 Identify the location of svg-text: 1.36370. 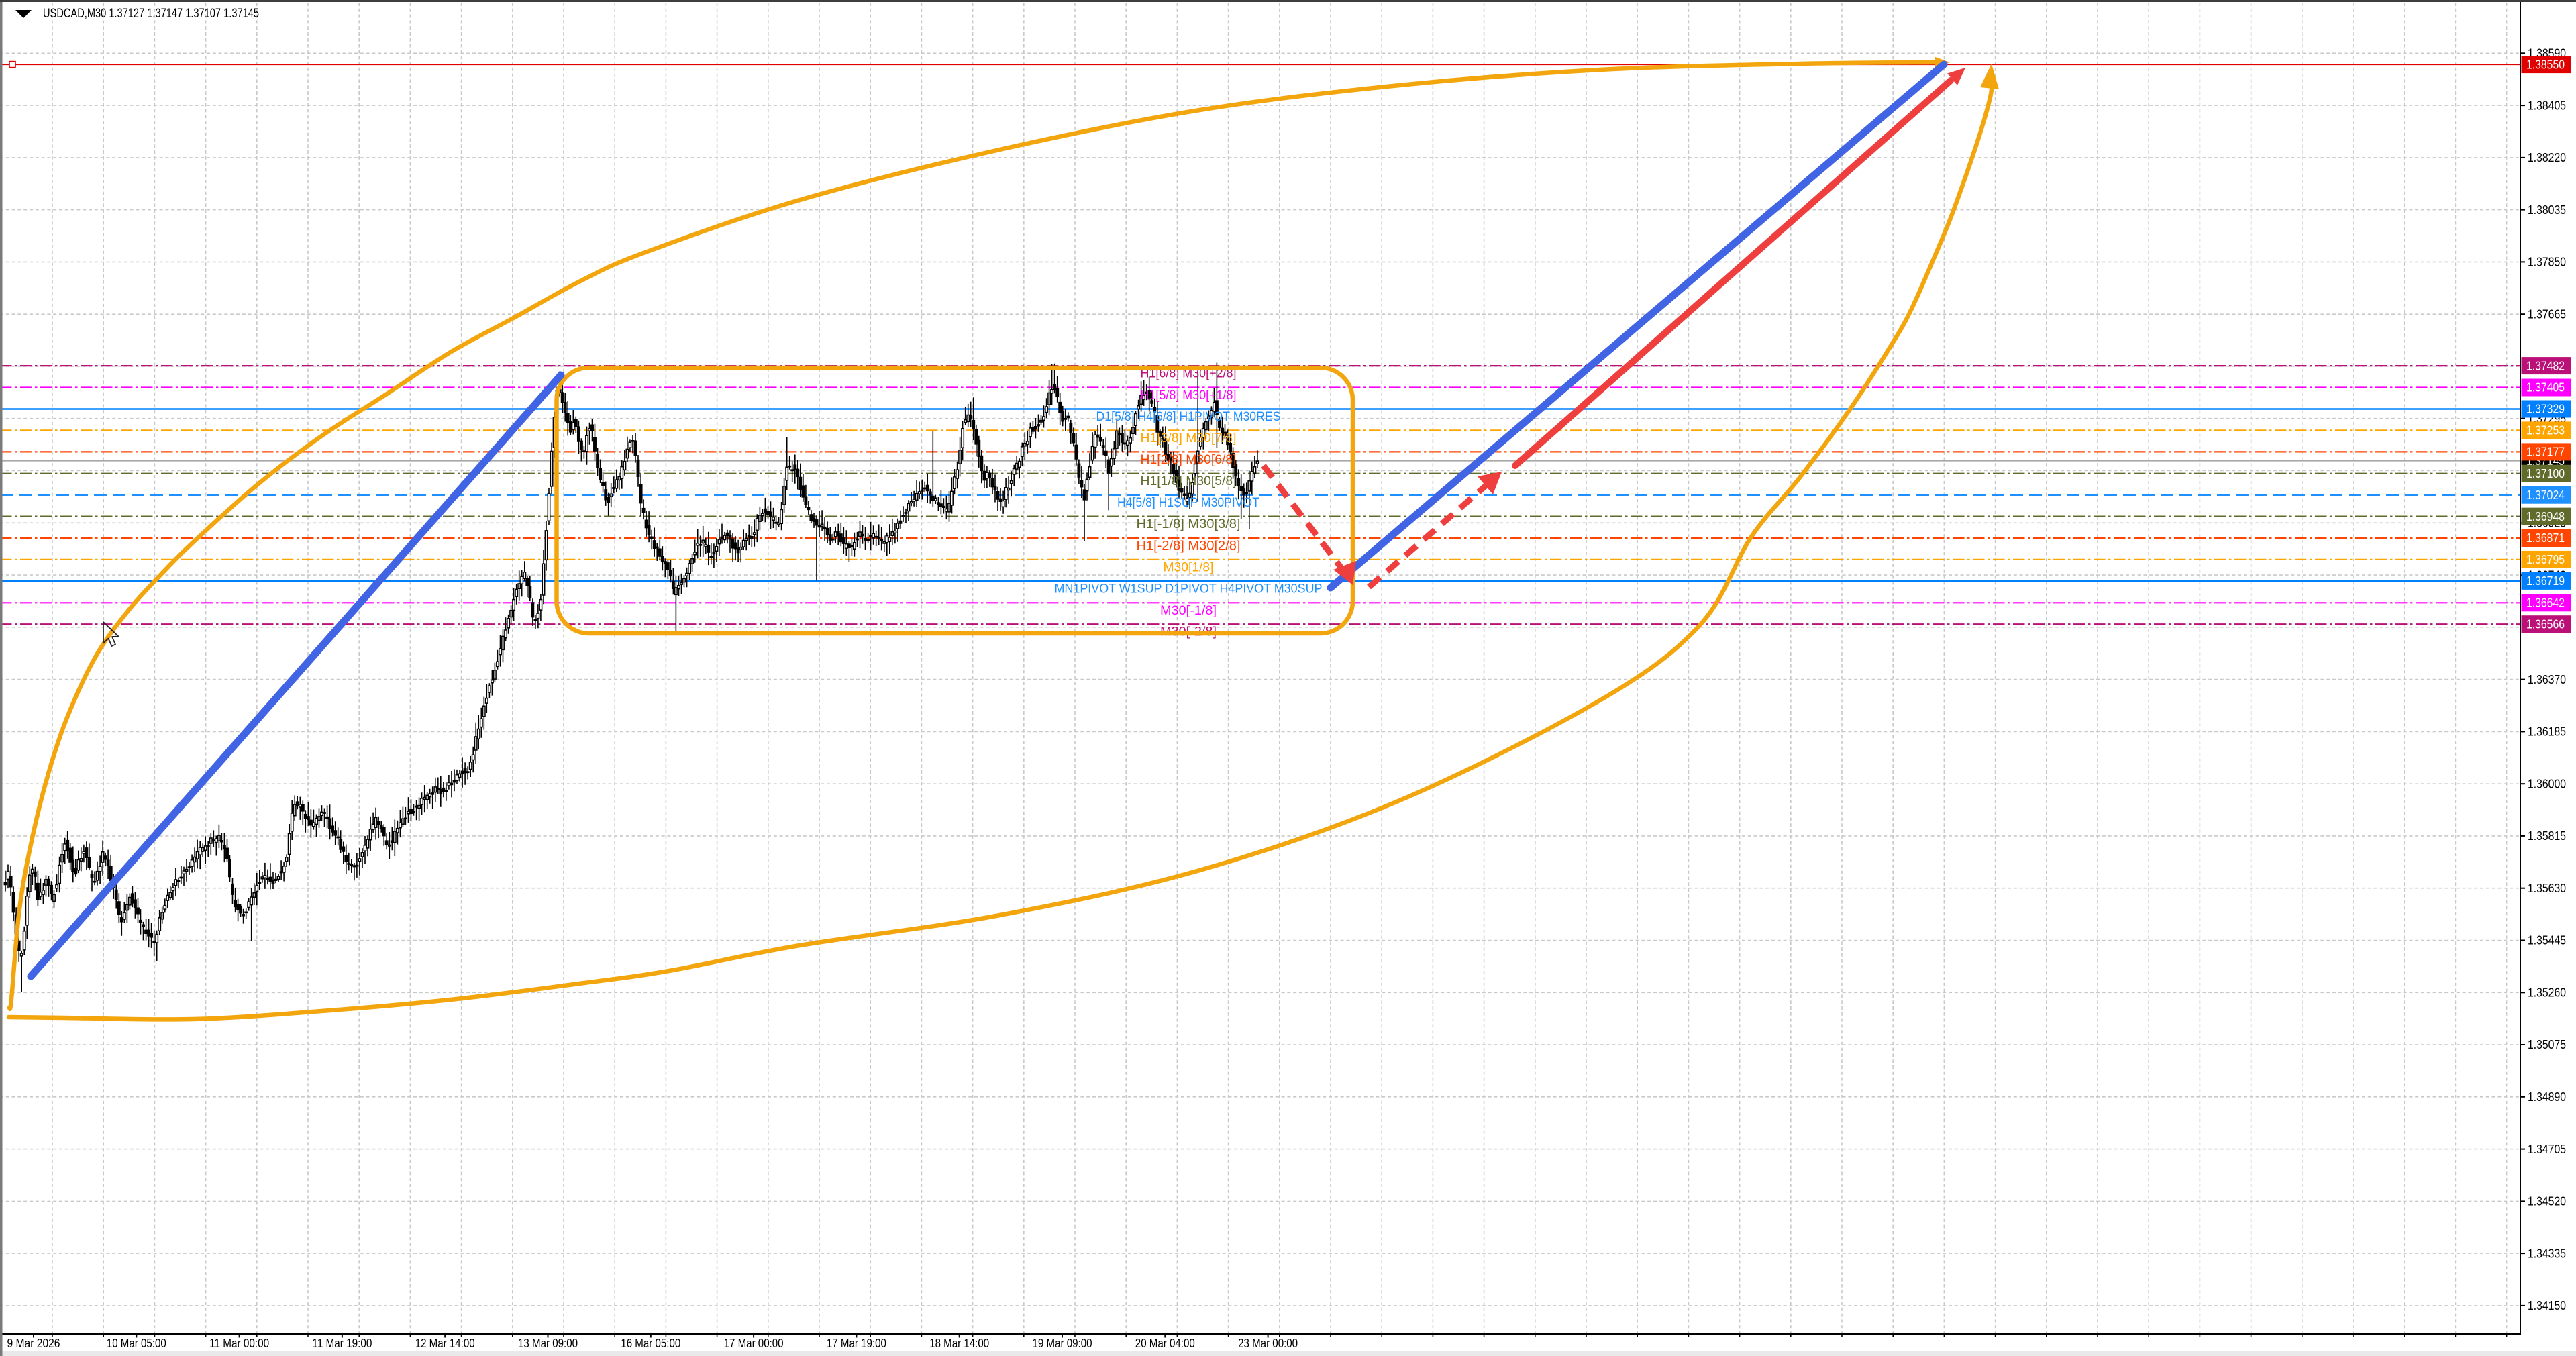
(2547, 679).